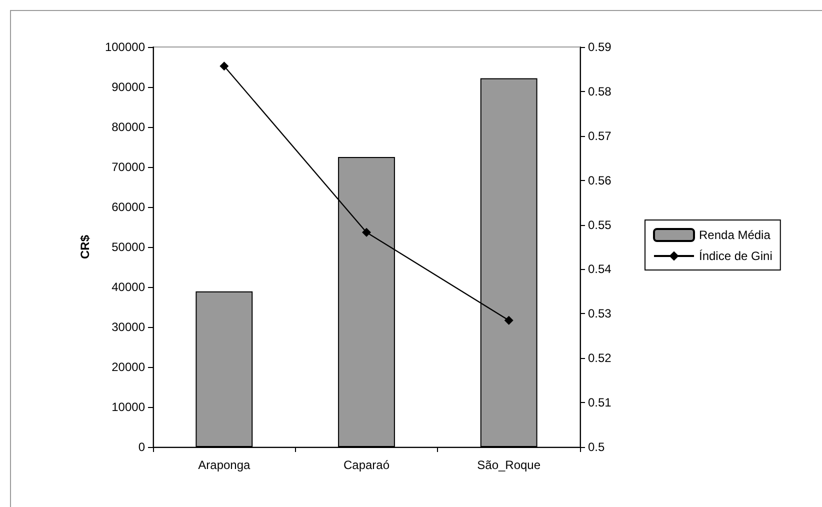 The height and width of the screenshot is (507, 822). I want to click on y2-tick-label: 0.55, so click(600, 225).